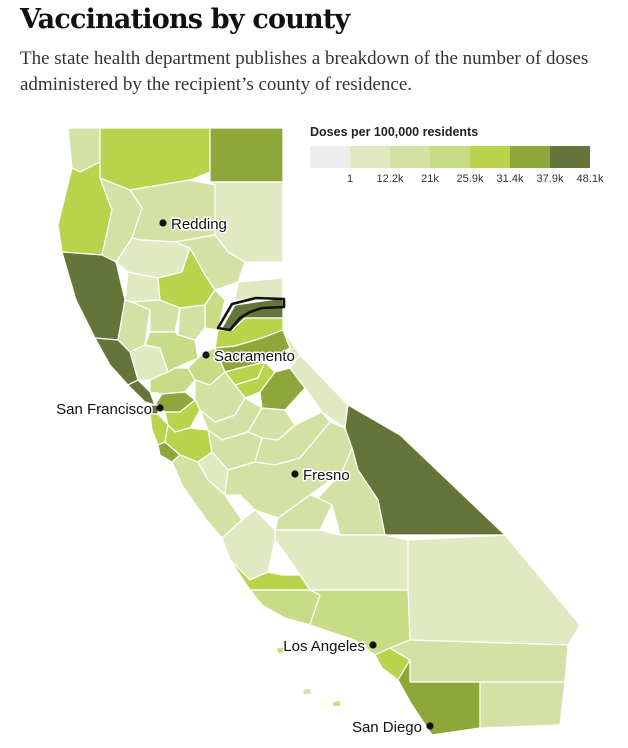 This screenshot has height=748, width=628. Describe the element at coordinates (285, 607) in the screenshot. I see `county-ventura` at that location.